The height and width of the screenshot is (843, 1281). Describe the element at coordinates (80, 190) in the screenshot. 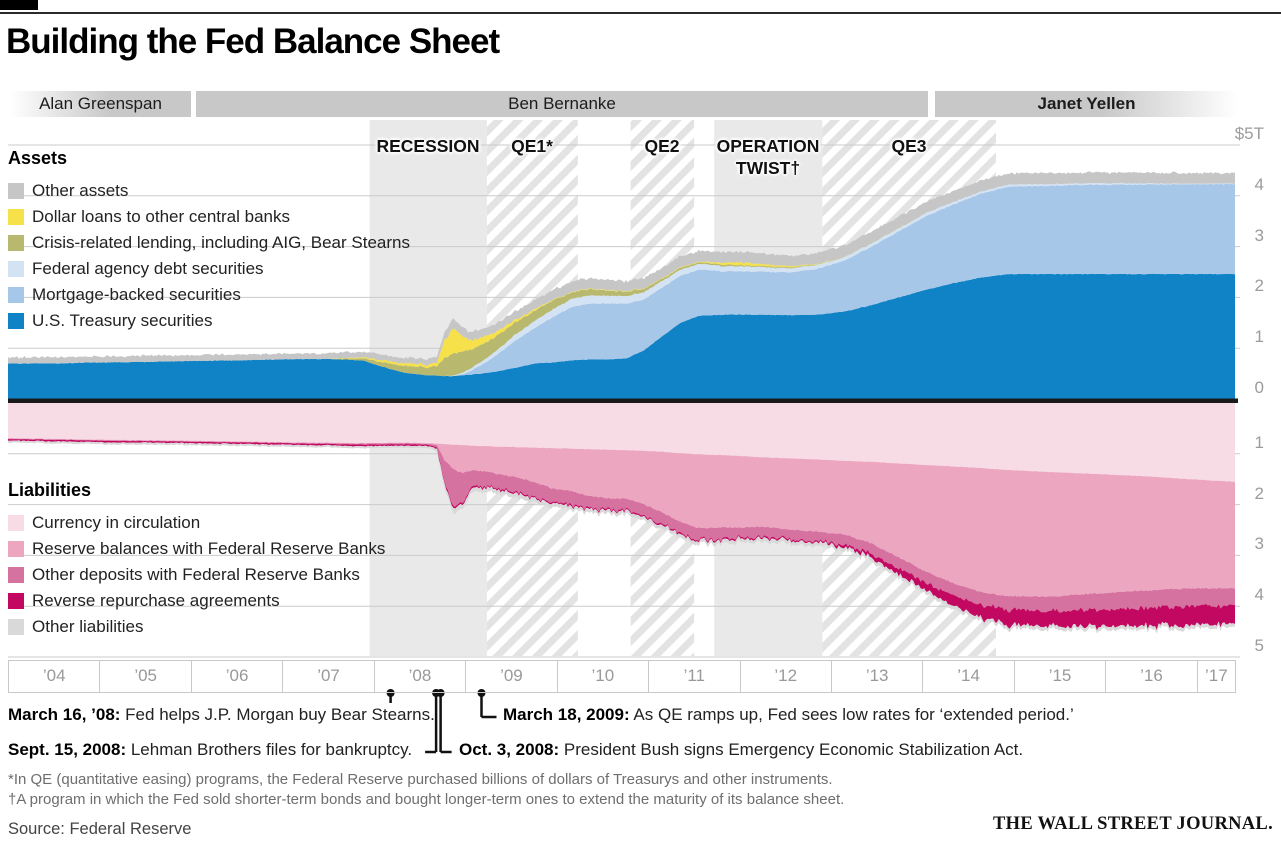

I see `legend-item-label: Other assets` at that location.